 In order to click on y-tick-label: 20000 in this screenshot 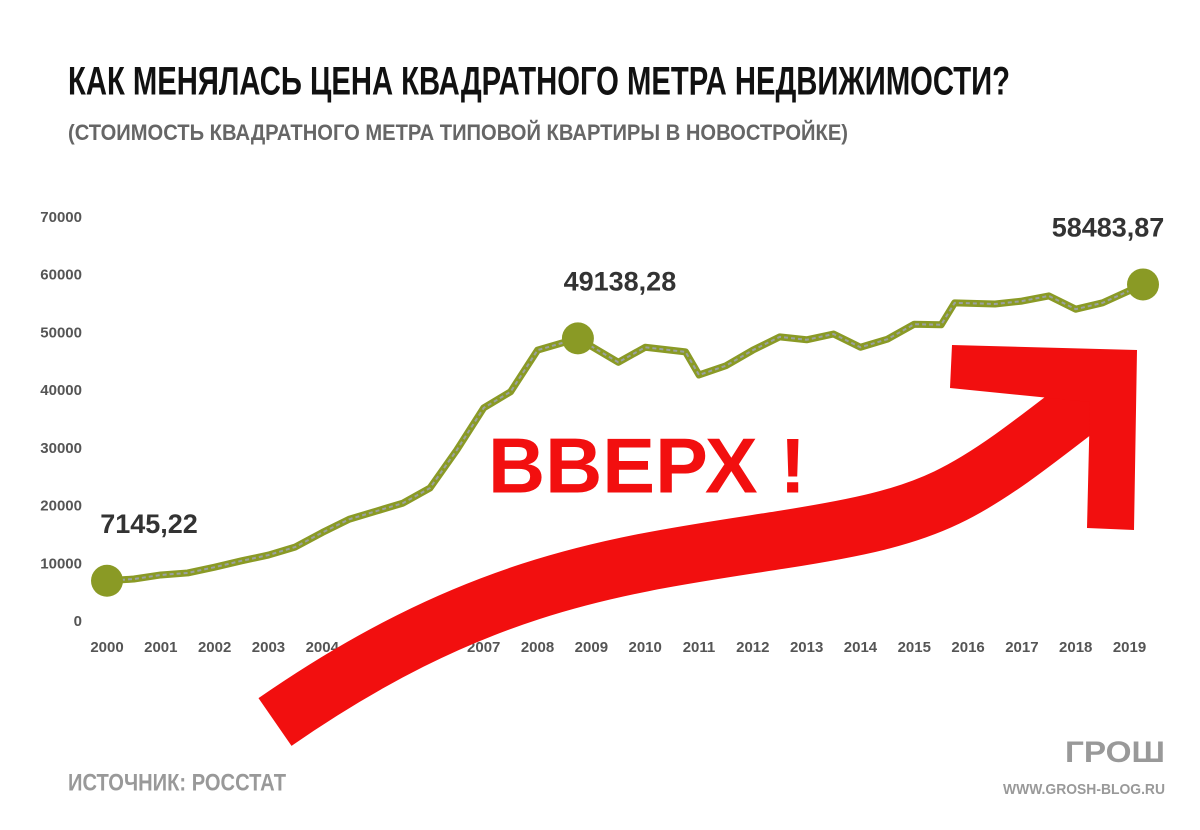, I will do `click(61, 506)`.